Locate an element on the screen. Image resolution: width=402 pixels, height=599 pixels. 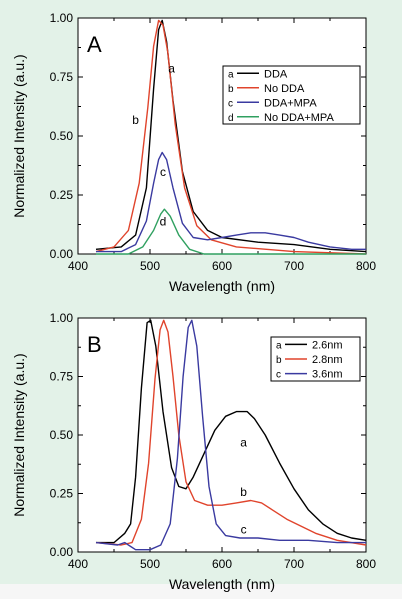
legend-label: 3.6nm is located at coordinates (327, 375).